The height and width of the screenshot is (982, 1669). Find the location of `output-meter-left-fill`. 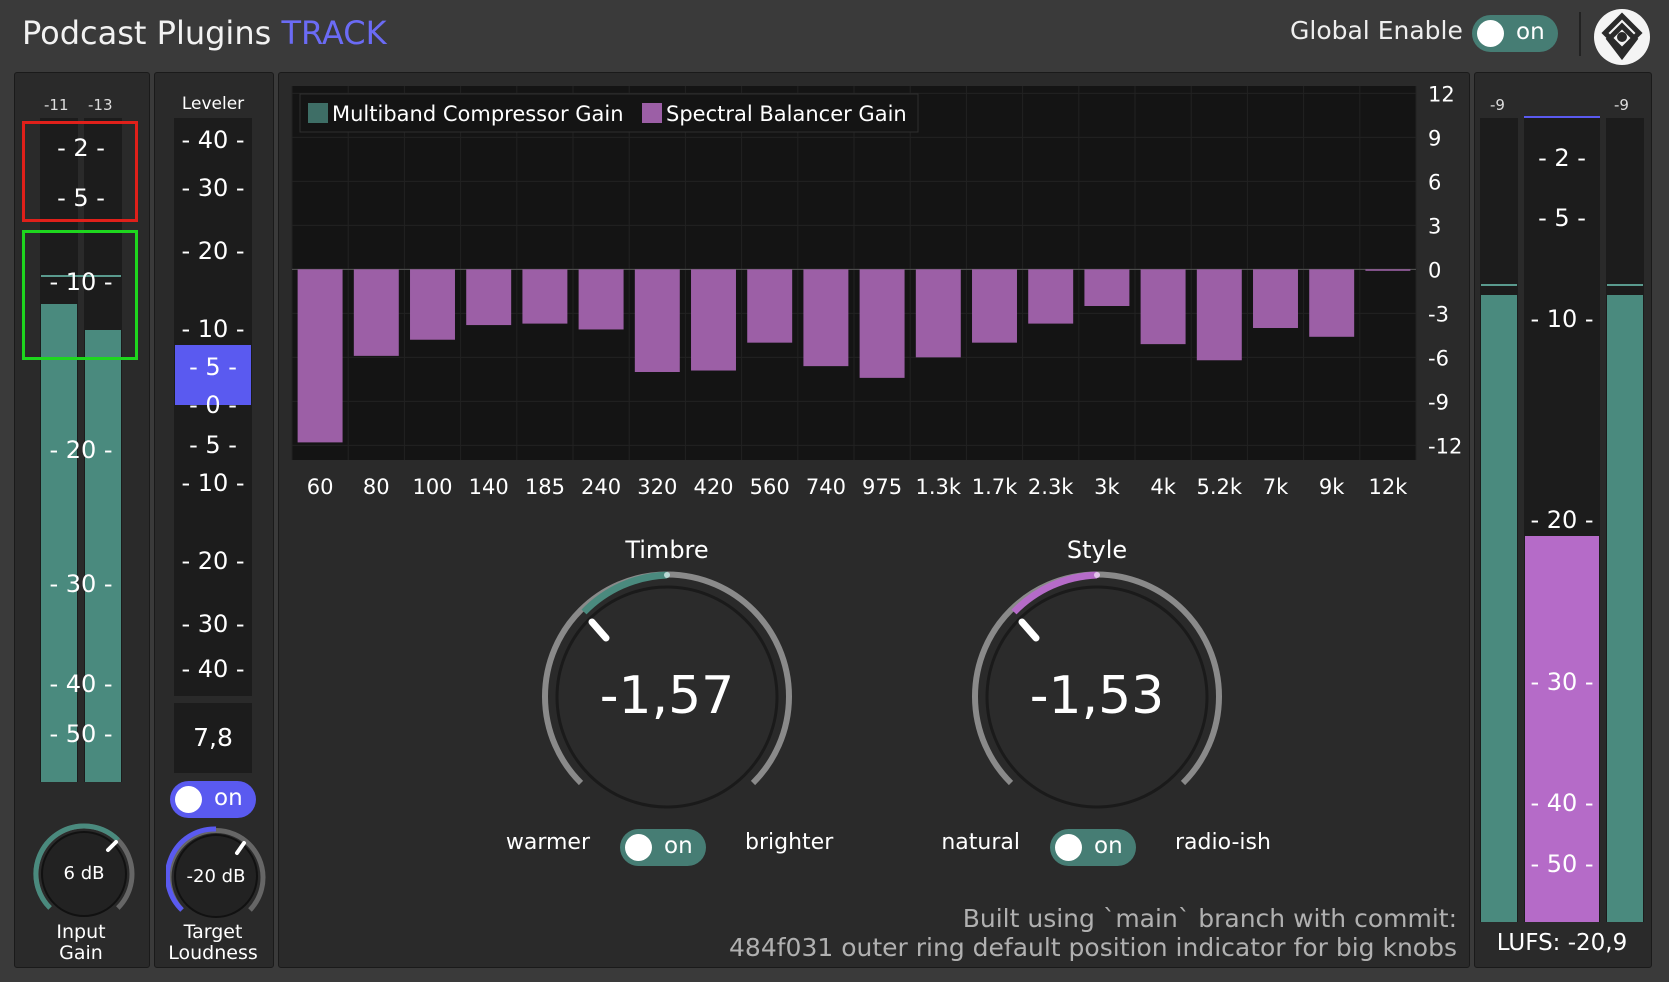

output-meter-left-fill is located at coordinates (1499, 608).